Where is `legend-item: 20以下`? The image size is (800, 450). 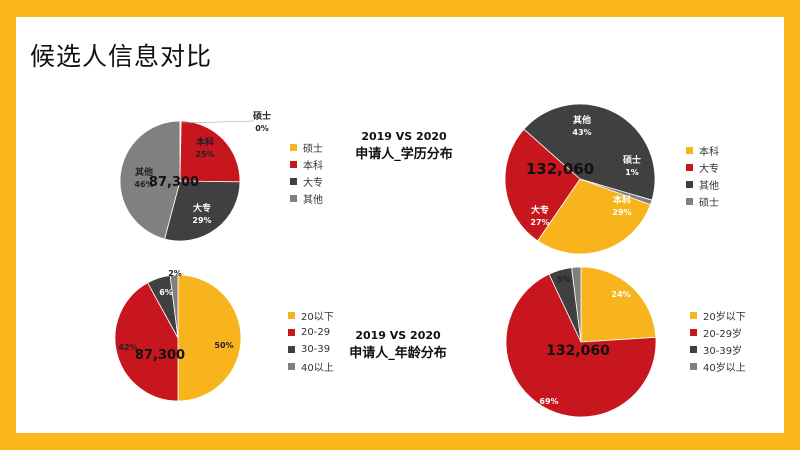
legend-item: 20以下 is located at coordinates (311, 315).